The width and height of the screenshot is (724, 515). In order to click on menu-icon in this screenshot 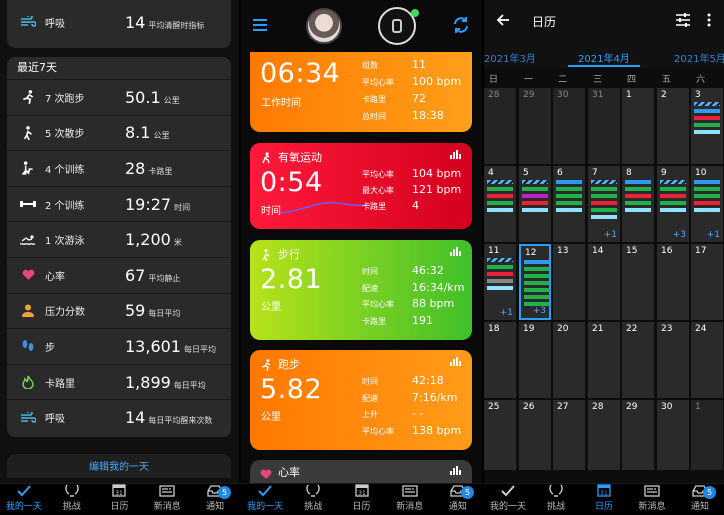, I will do `click(260, 25)`.